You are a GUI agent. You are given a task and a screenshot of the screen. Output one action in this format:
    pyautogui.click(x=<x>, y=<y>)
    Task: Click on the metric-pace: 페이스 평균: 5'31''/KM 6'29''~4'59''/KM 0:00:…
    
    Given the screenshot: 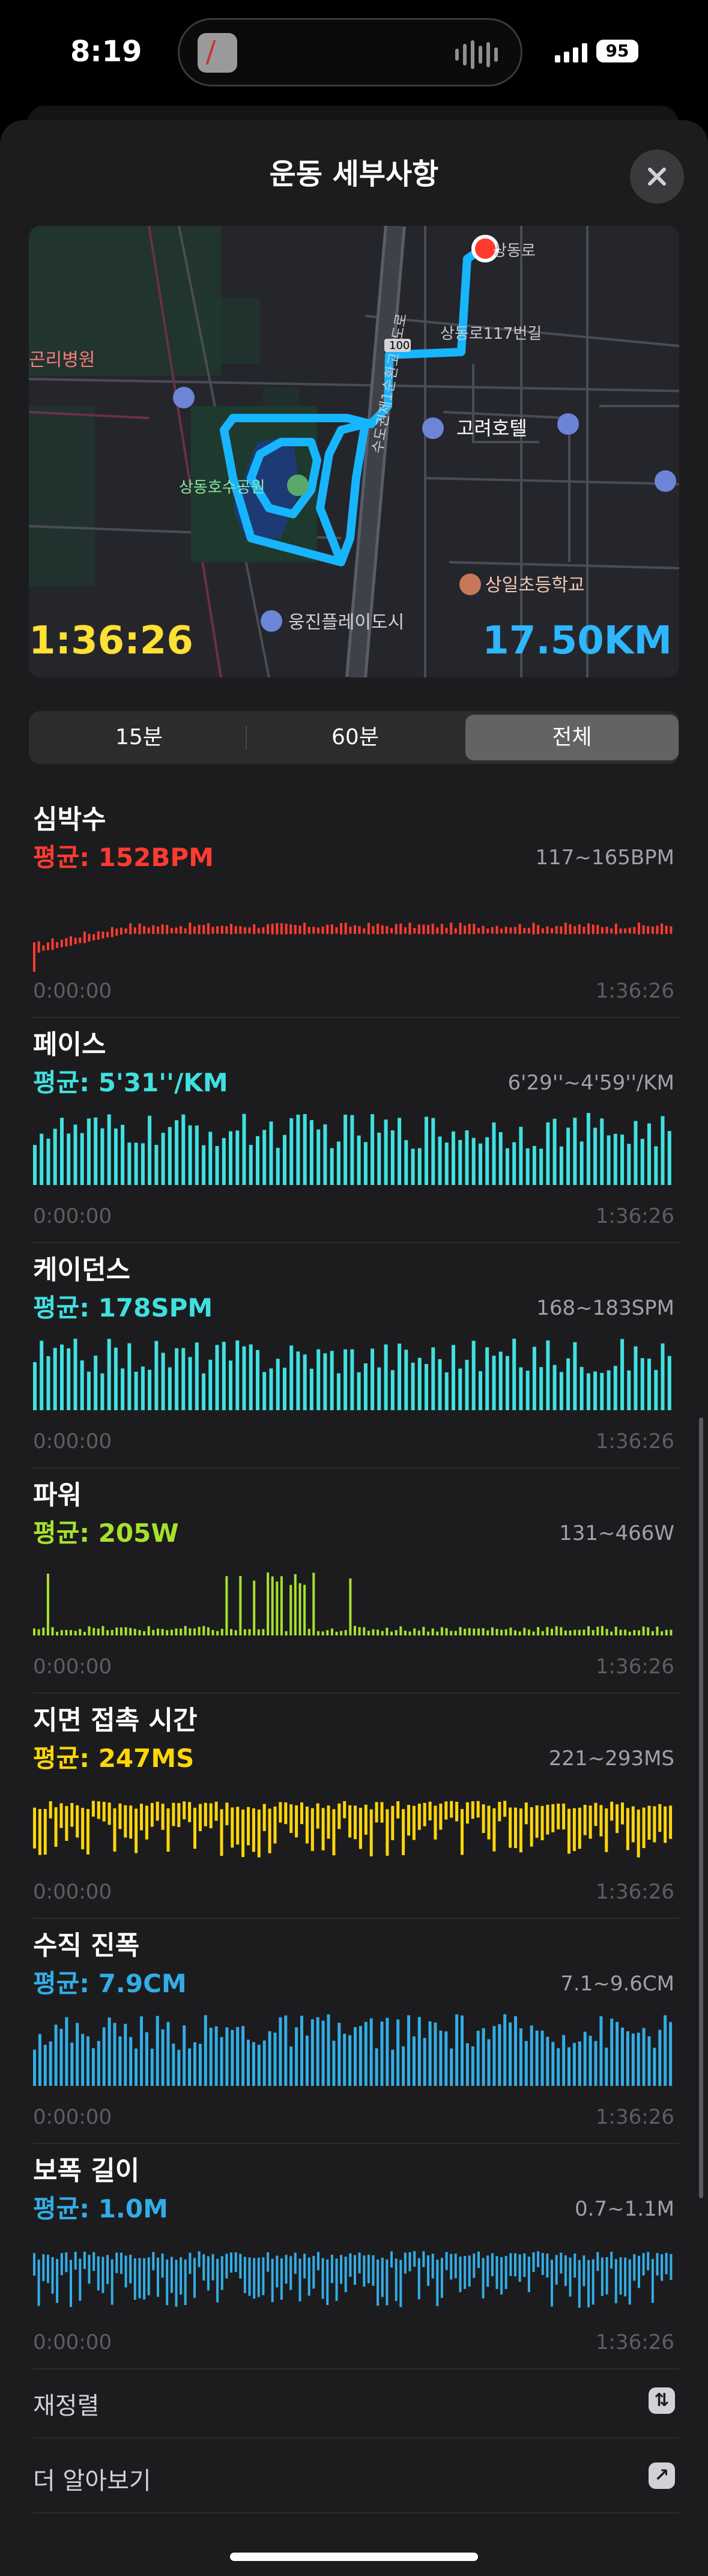 What is the action you would take?
    pyautogui.click(x=354, y=1135)
    